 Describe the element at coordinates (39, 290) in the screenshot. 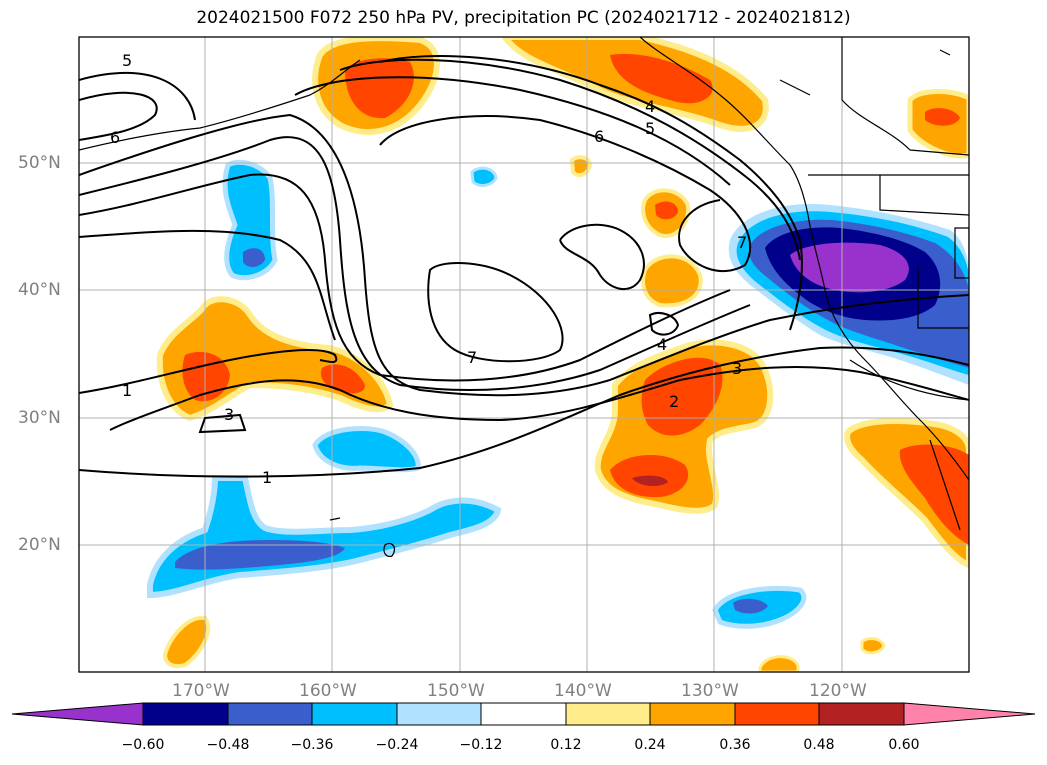

I see `lat-label: 40°N` at that location.